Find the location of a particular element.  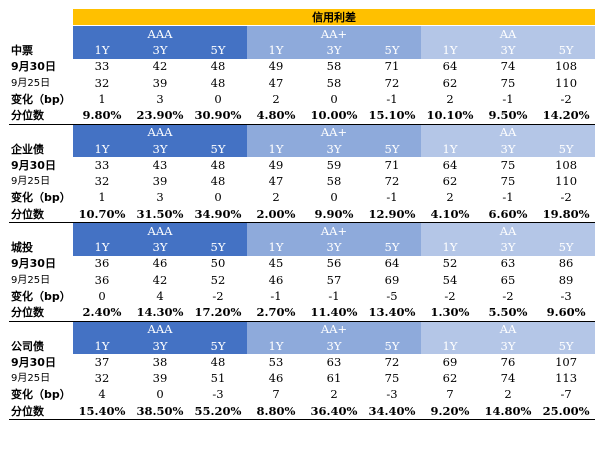

value-cell: 2 is located at coordinates (450, 98).